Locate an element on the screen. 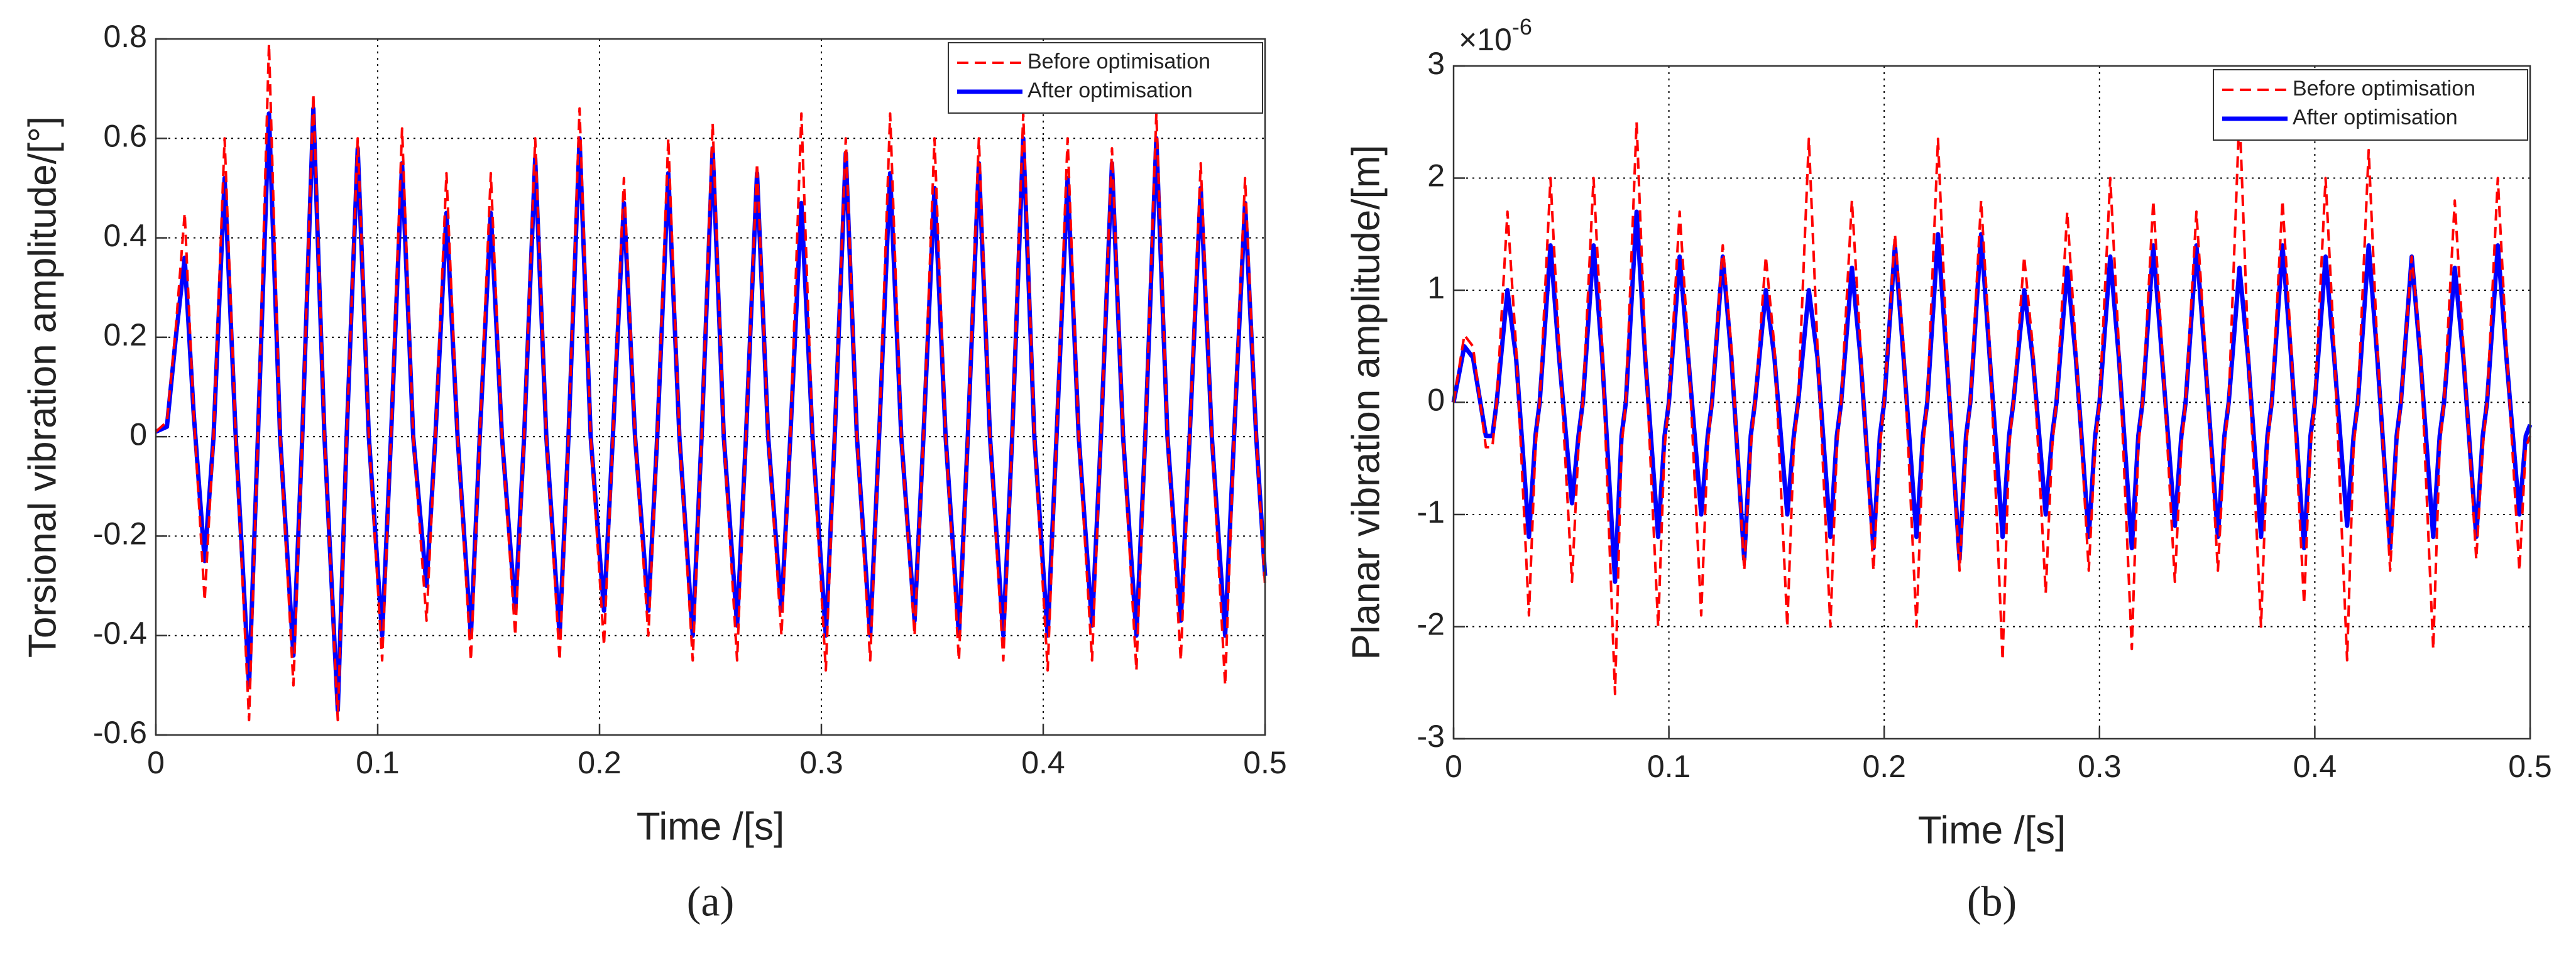 The width and height of the screenshot is (2576, 958). y-tick-label: -2 is located at coordinates (1431, 624).